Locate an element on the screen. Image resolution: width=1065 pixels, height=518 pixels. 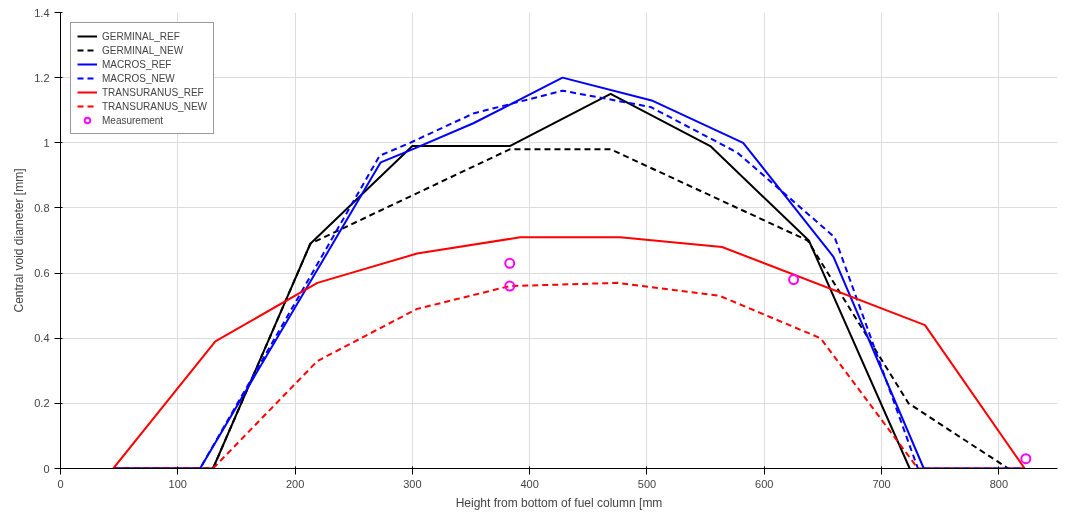
legend-label: TRANSURANUS_REF is located at coordinates (153, 92).